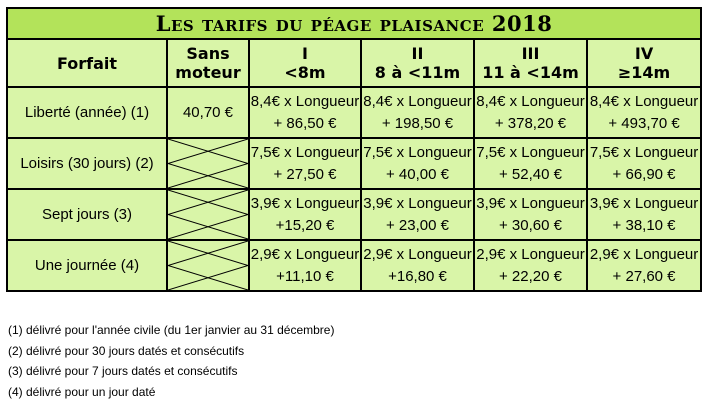  I want to click on price-fixed: + 66,90 €, so click(644, 174).